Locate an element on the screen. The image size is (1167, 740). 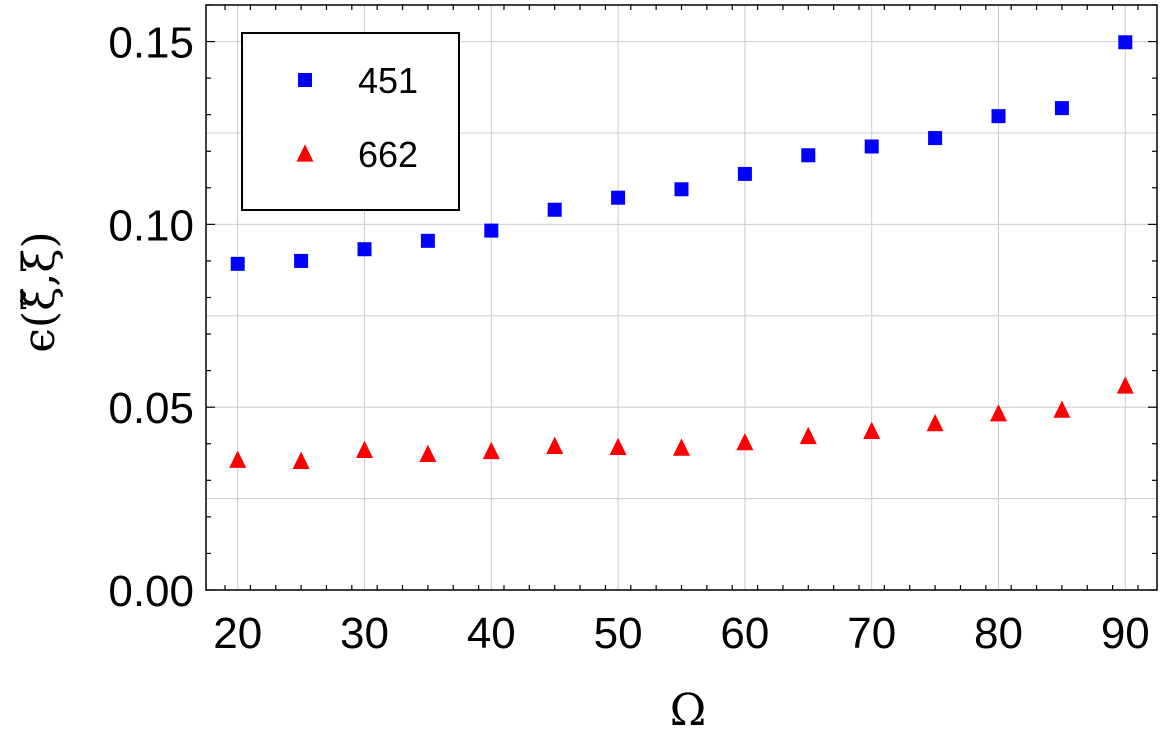
y-tick-label: 0.10 is located at coordinates (151, 225).